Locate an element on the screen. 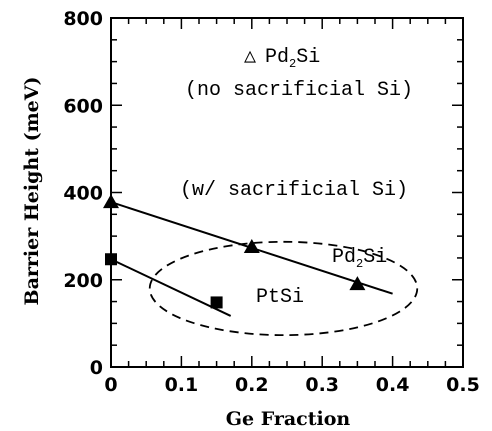  pd2si-subscript: 2 is located at coordinates (359, 264).